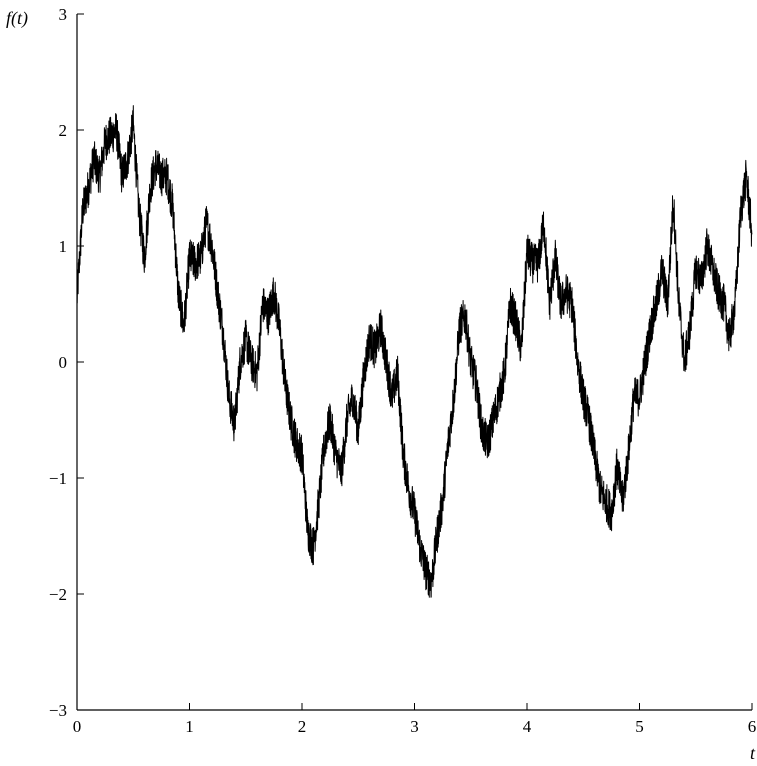 This screenshot has height=766, width=757. I want to click on x-tick-label: 3, so click(414, 726).